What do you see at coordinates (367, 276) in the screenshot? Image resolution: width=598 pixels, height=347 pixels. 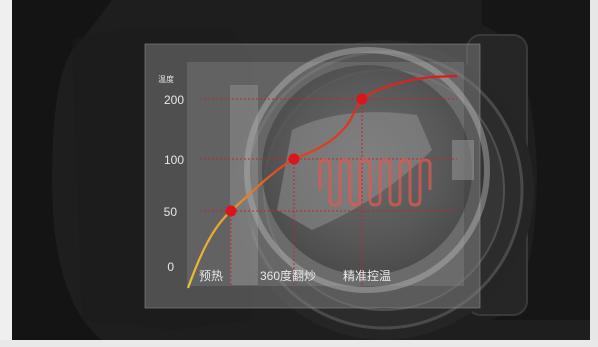 I see `stage-label-temp-control: 精准控温` at bounding box center [367, 276].